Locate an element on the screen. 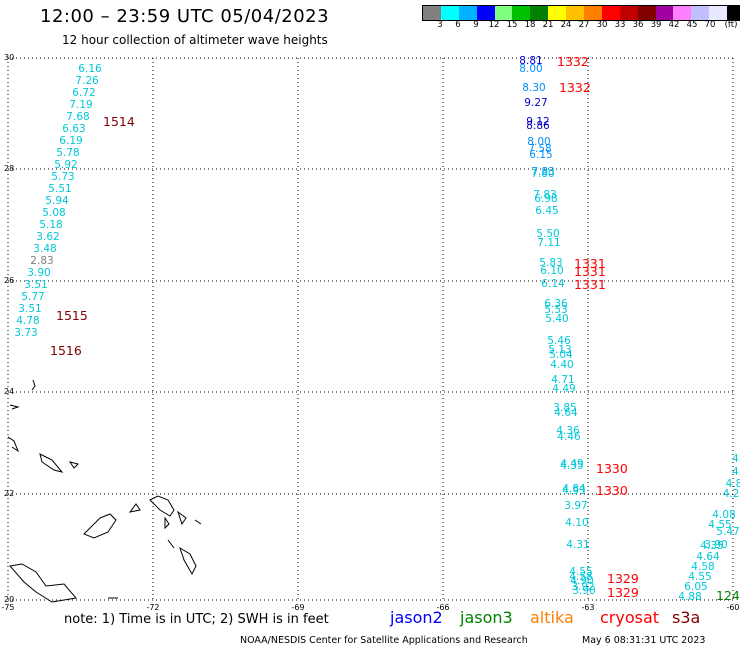  wave-height: 4.71 is located at coordinates (562, 380).